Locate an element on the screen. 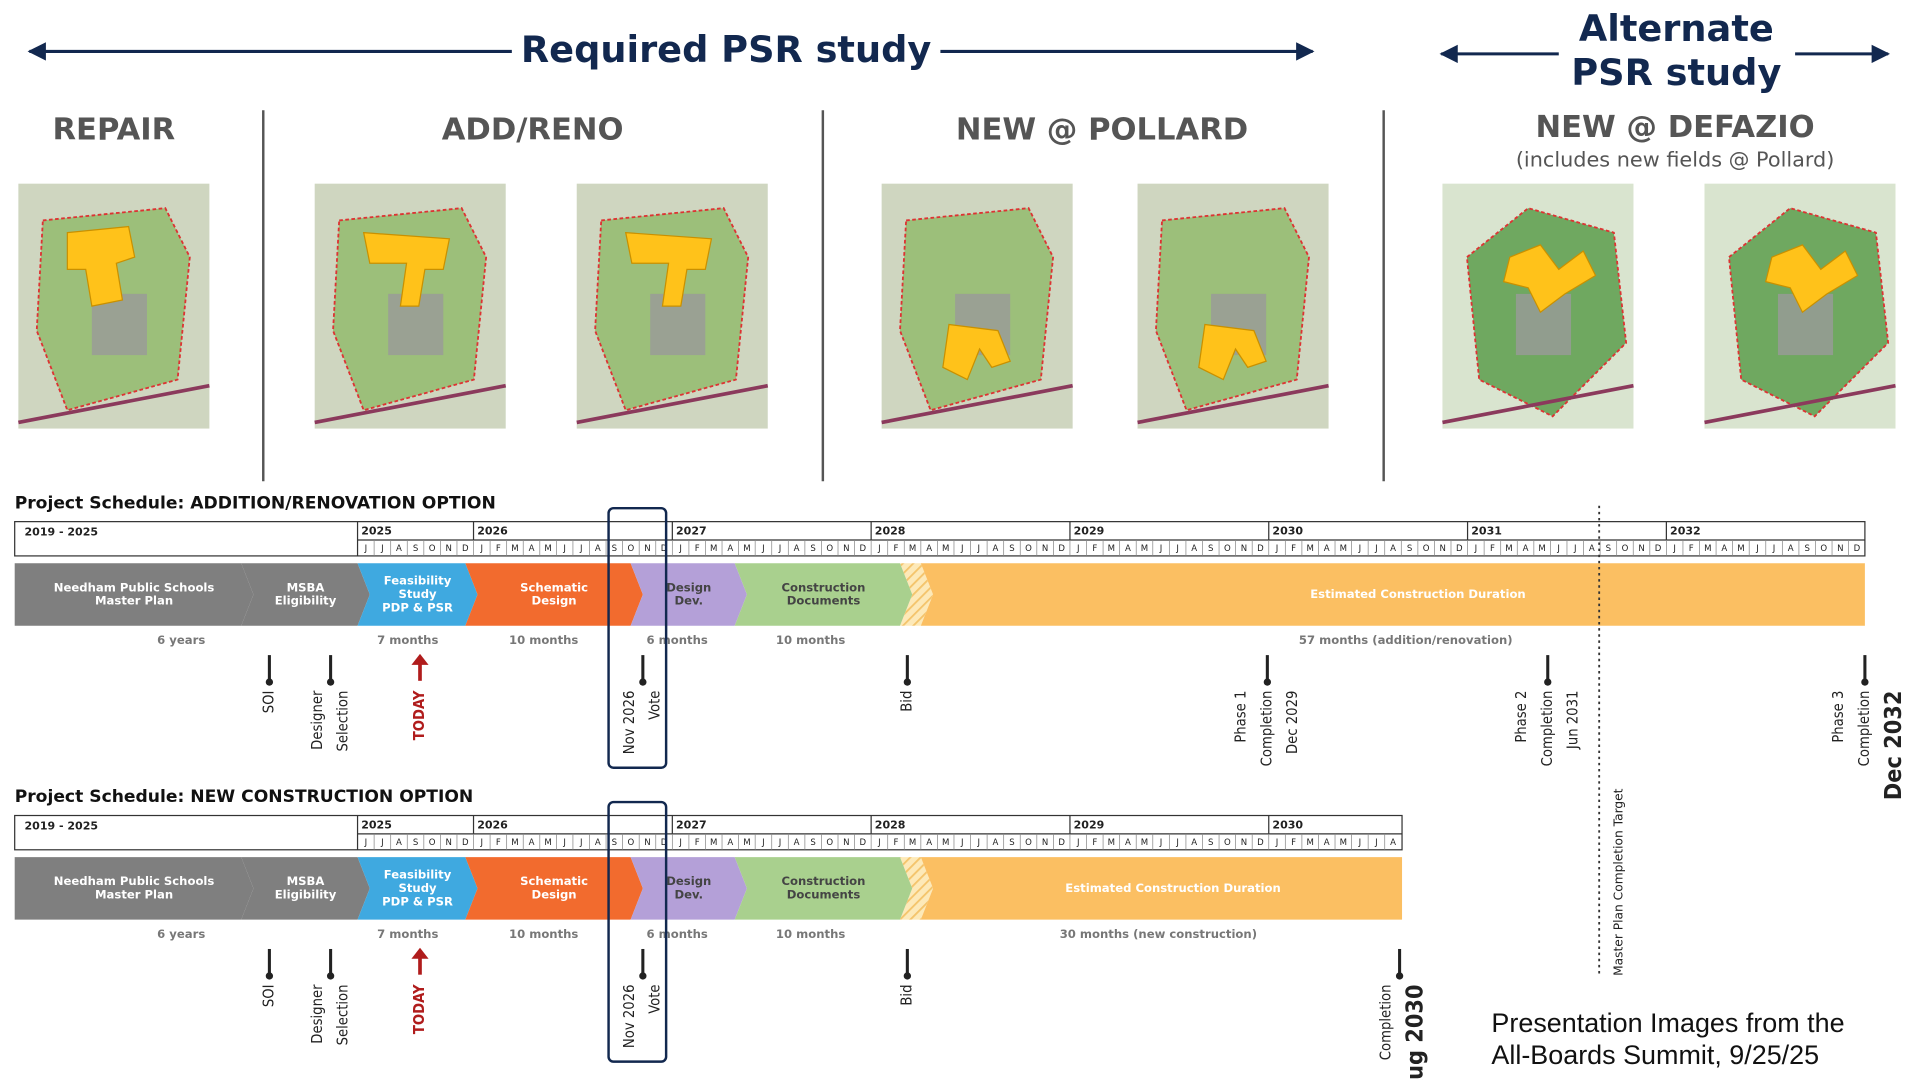  milestone-label: TODAY is located at coordinates (419, 715).